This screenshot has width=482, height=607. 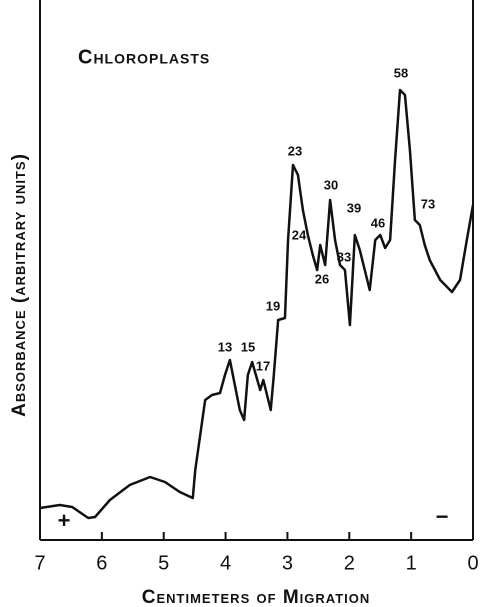 I want to click on peak-label: 30, so click(x=331, y=184).